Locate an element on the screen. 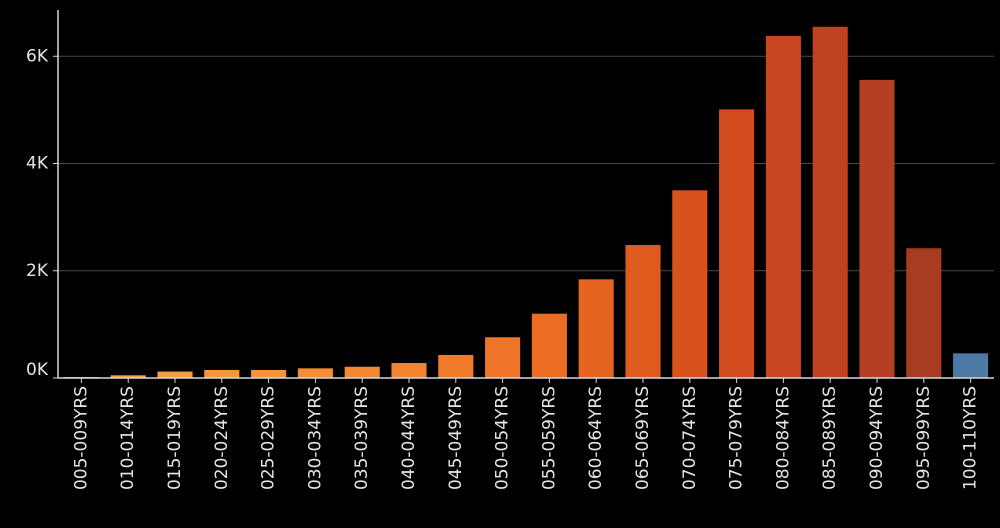  bar-085-089yrs is located at coordinates (830, 202).